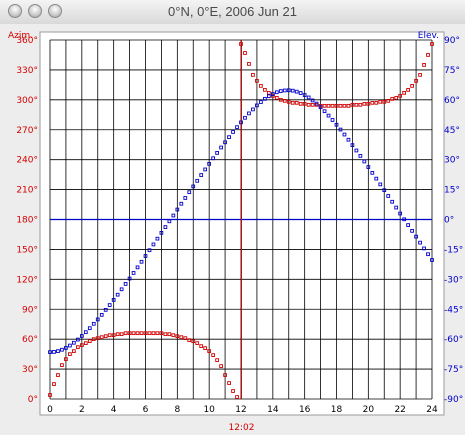  I want to click on azimuth-tick-label: 150°, so click(27, 250).